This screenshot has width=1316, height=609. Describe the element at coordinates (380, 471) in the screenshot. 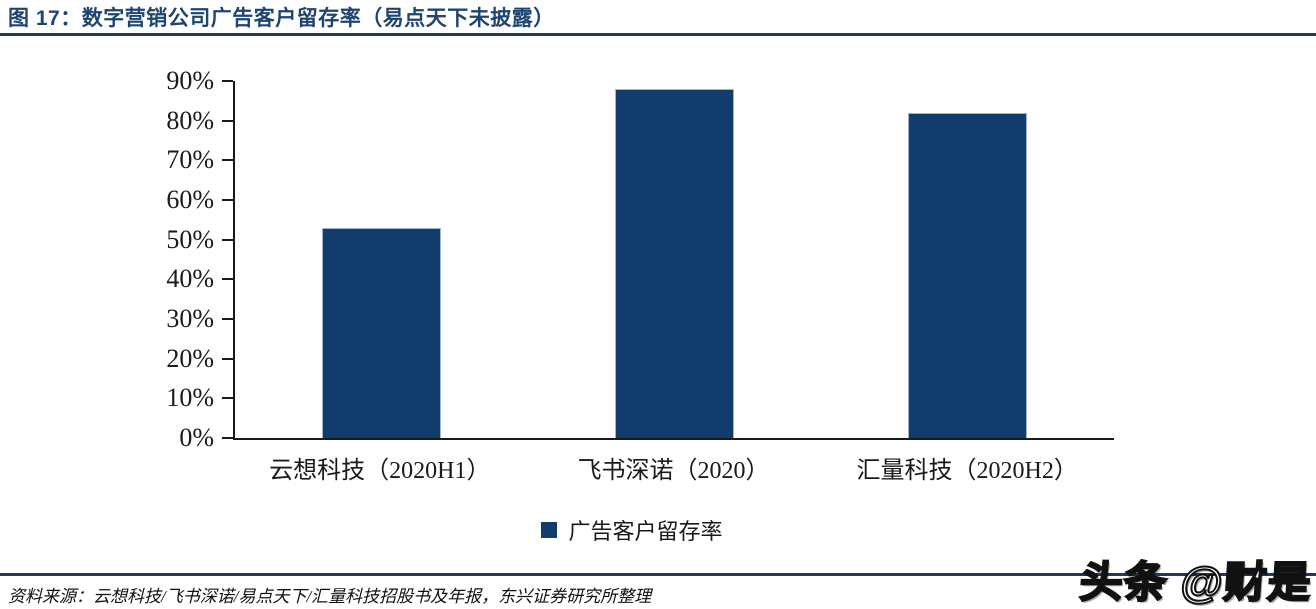

I see `x-axis-category-label: 云想科技（2020H1）` at that location.